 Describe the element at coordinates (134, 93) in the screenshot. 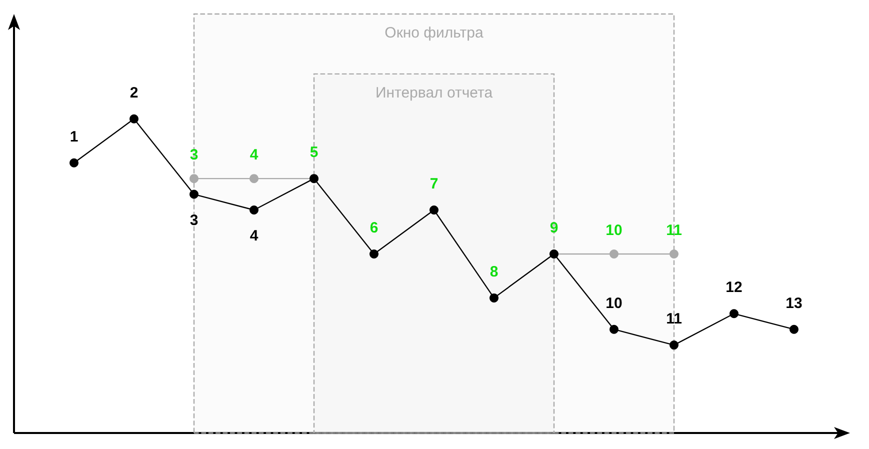

I see `x-tick-label: 2` at that location.